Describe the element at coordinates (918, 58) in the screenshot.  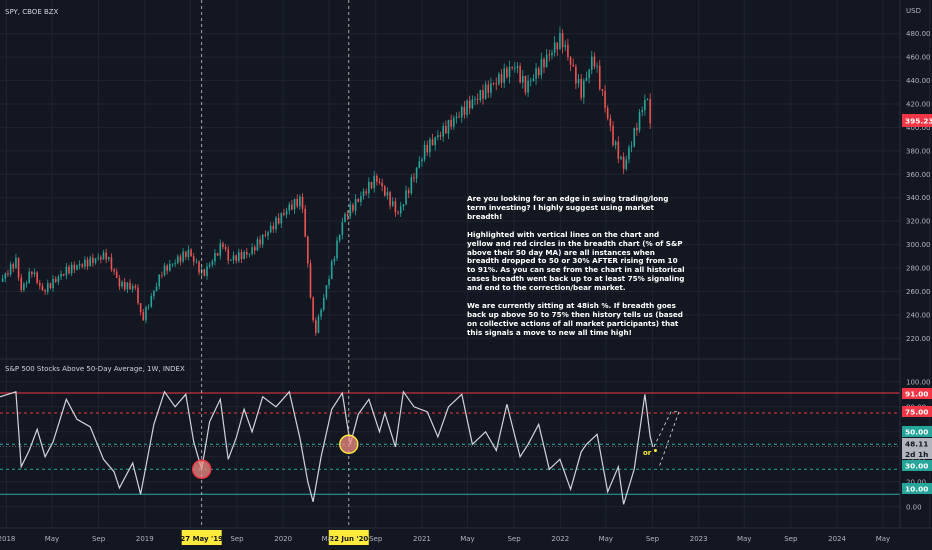
I see `price-tick-label: 460.00` at that location.